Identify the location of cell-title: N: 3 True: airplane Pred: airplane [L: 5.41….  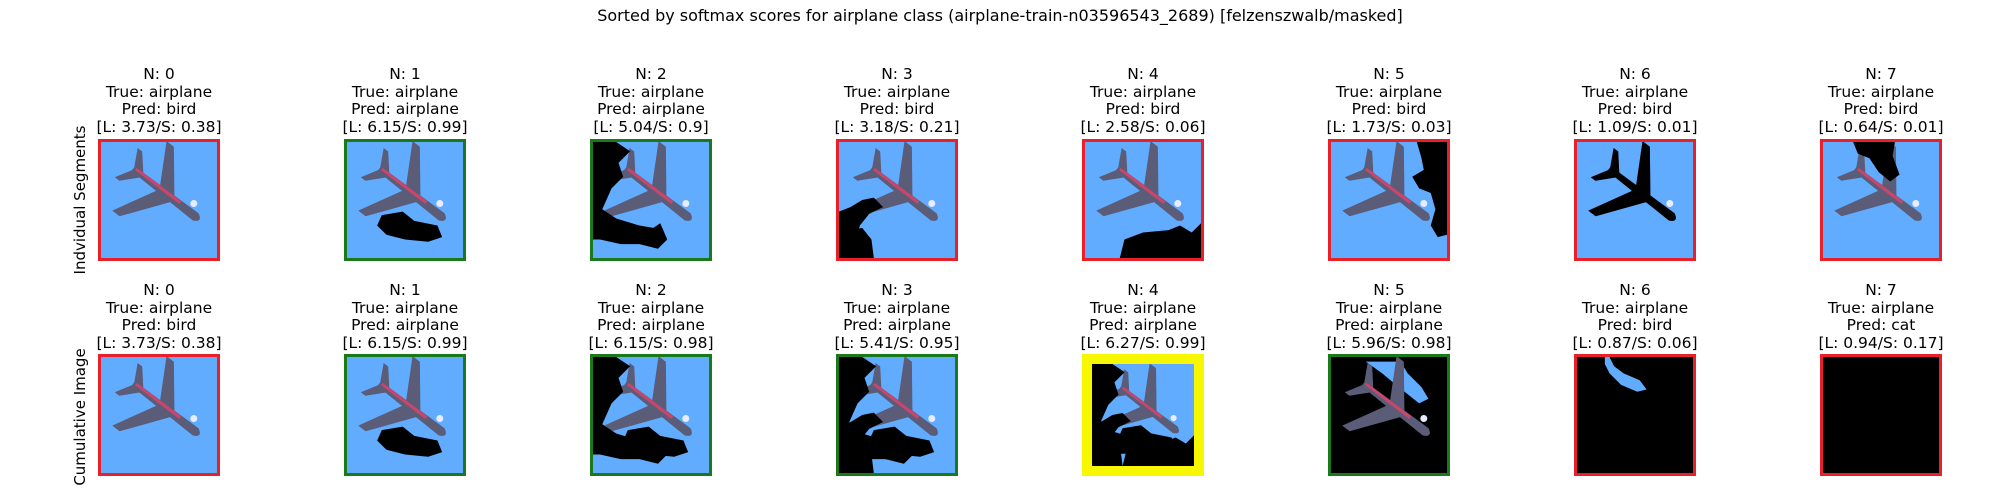
(897, 316).